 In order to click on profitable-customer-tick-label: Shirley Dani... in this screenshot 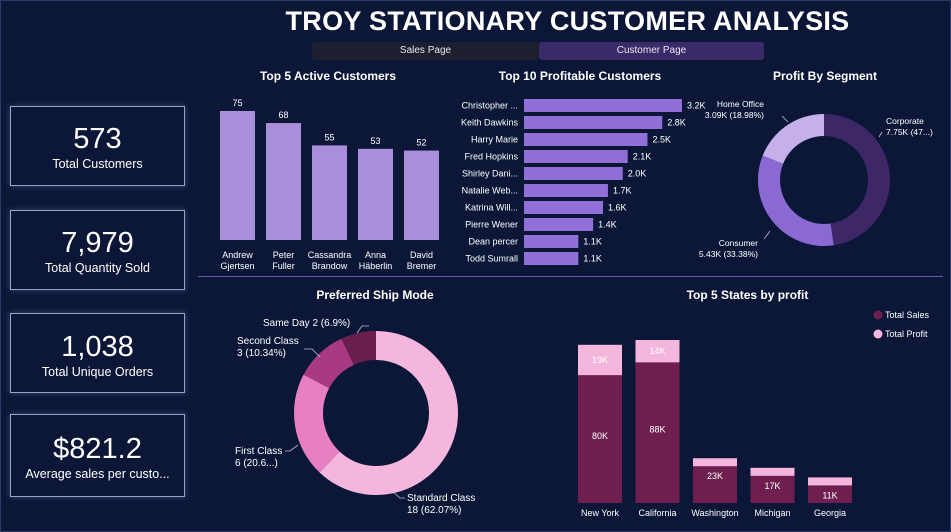, I will do `click(490, 174)`.